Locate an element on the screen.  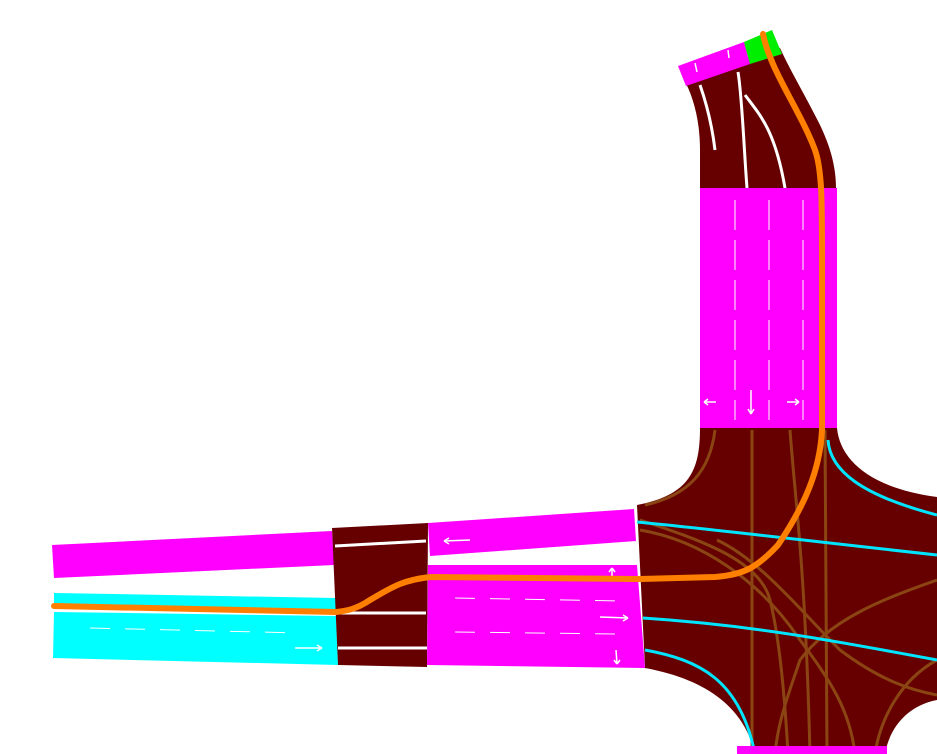
intersection is located at coordinates (786, 591).